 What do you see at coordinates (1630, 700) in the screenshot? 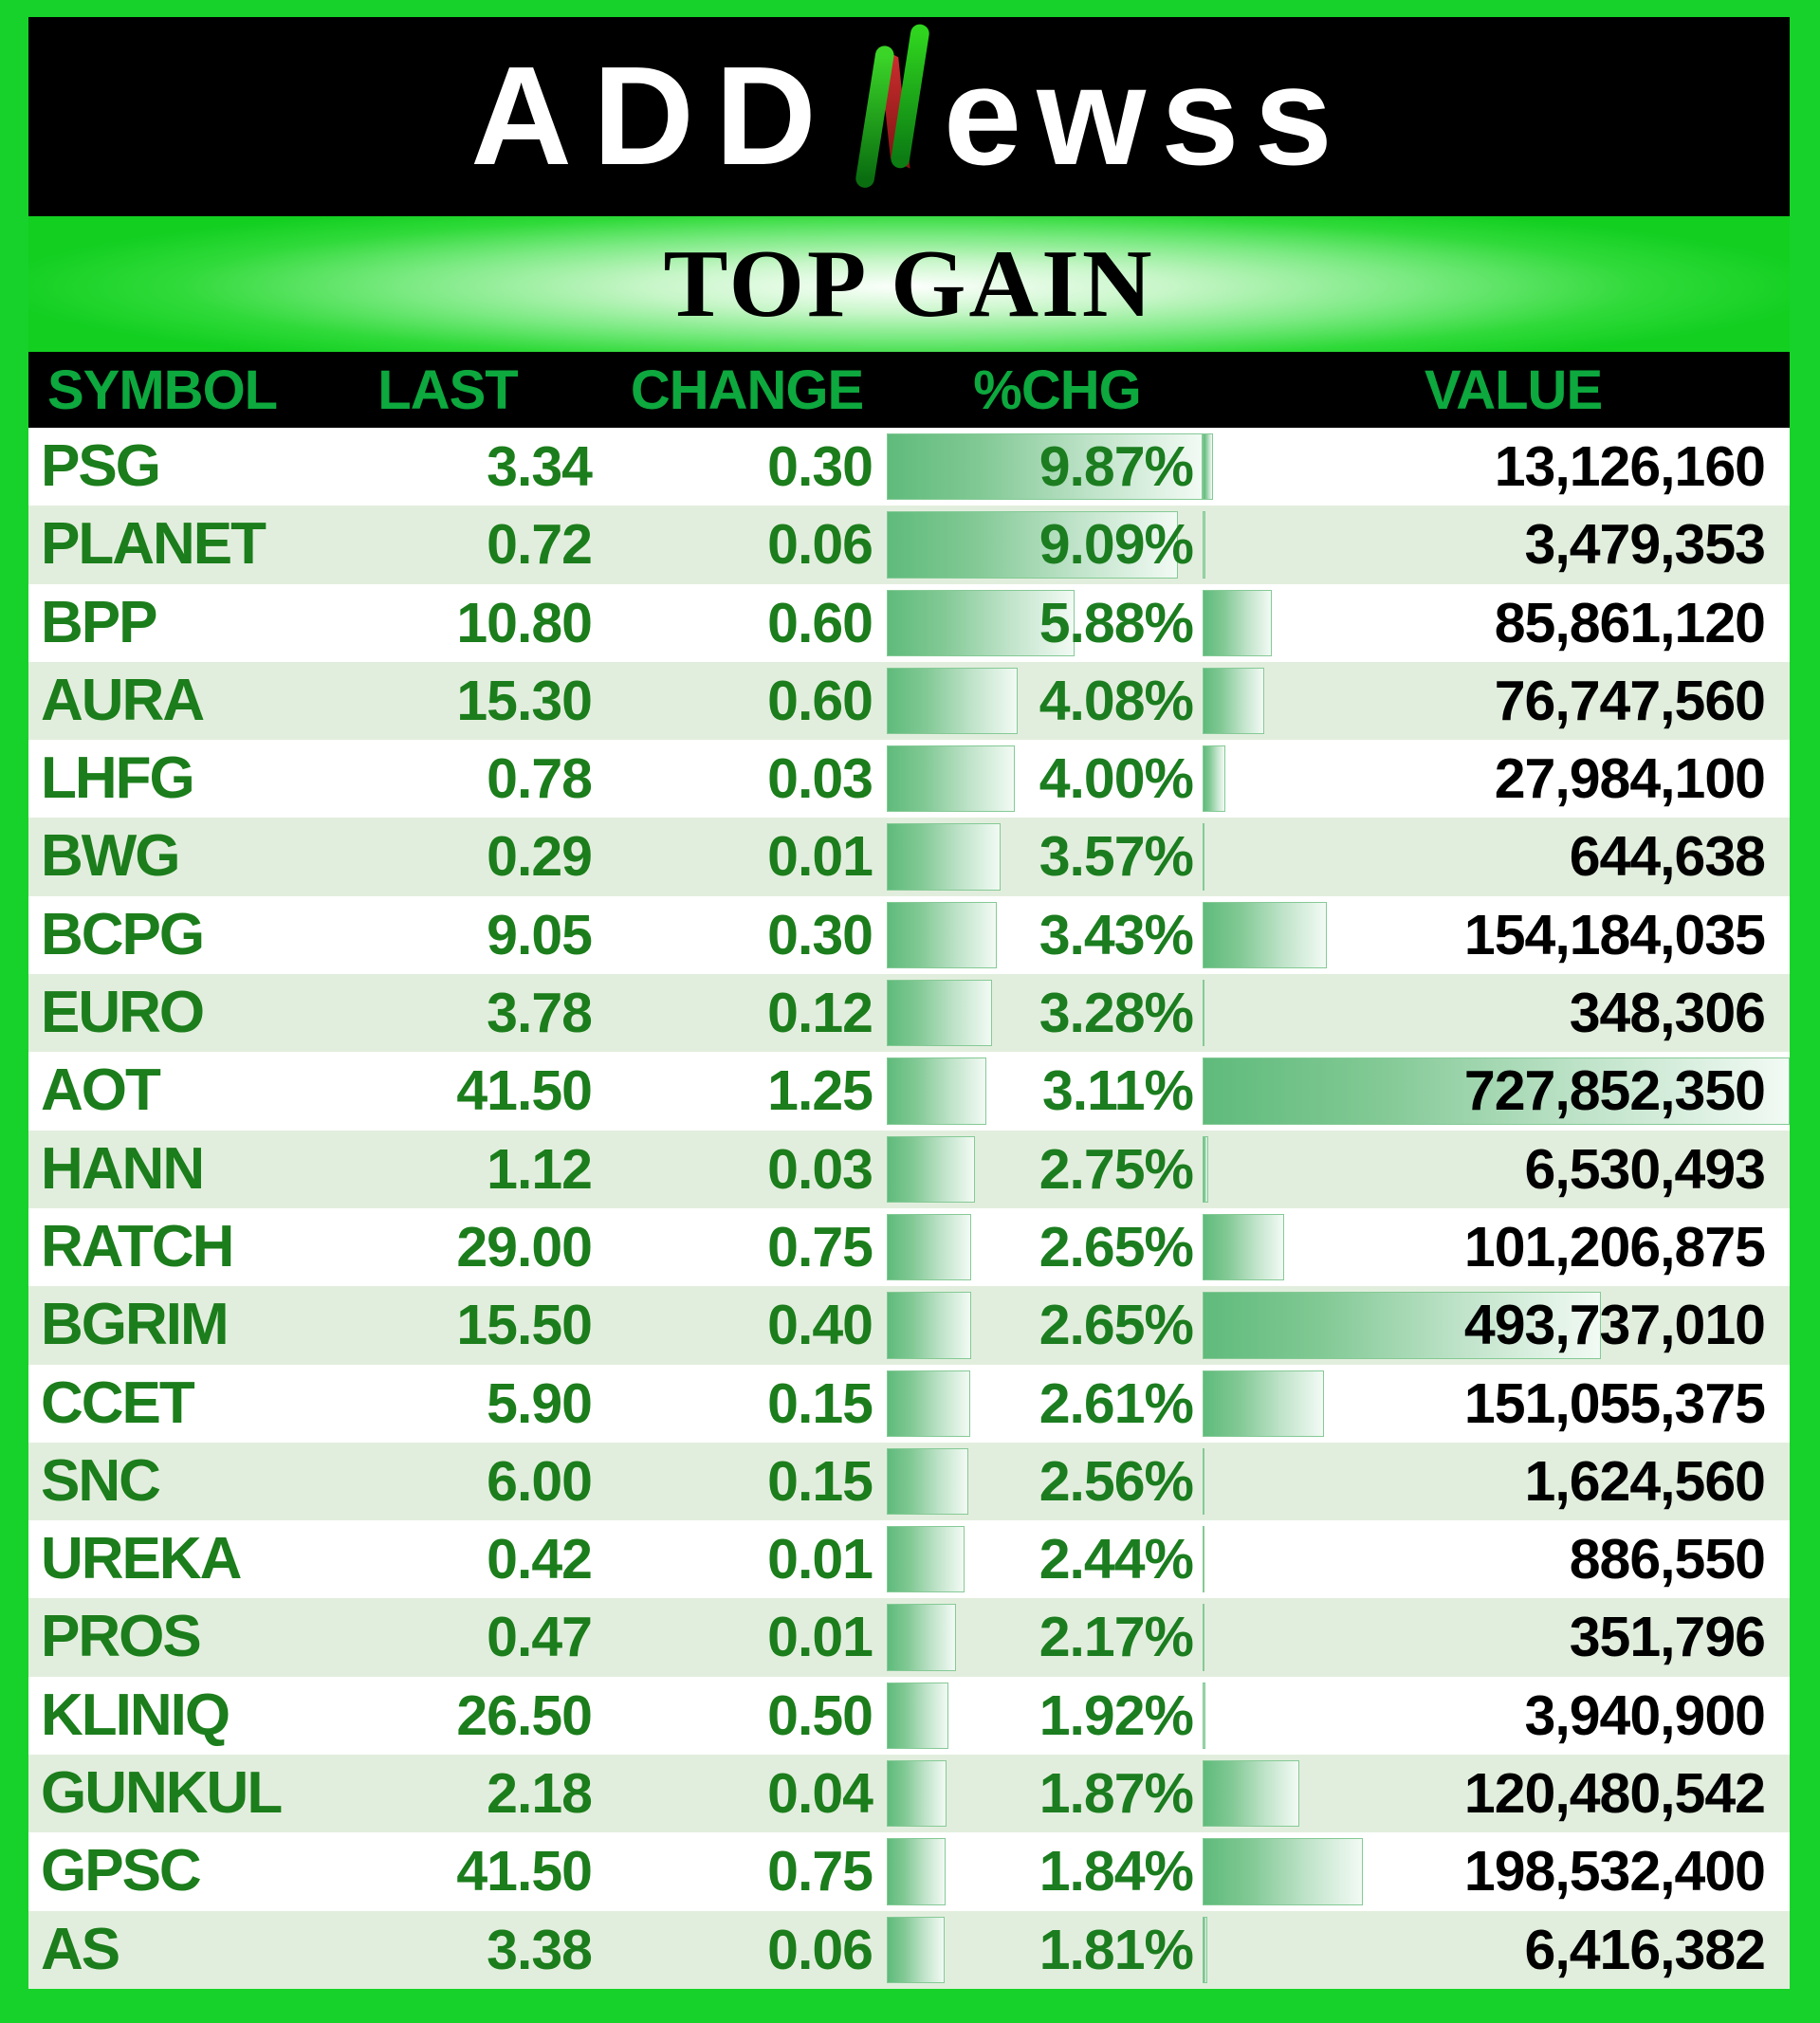
I see `value-text: 76,747,560` at bounding box center [1630, 700].